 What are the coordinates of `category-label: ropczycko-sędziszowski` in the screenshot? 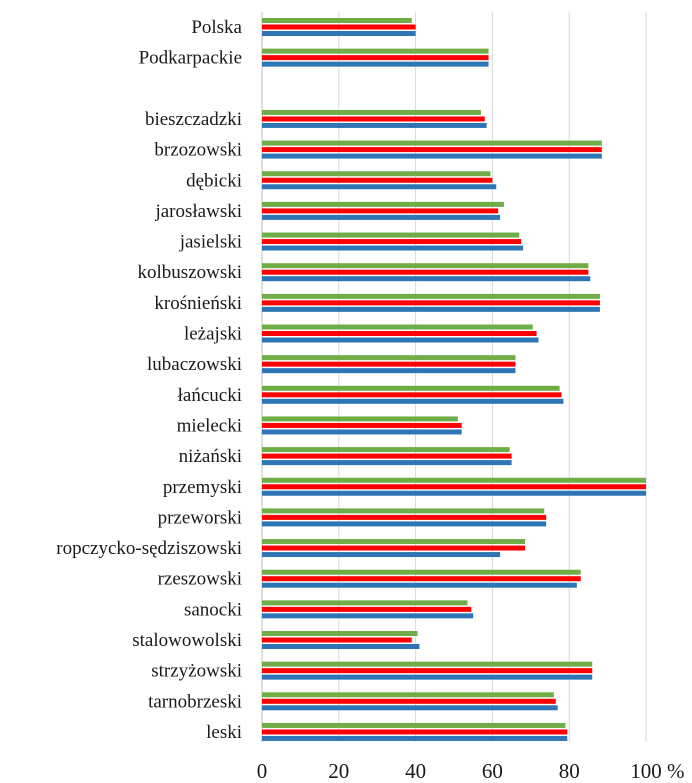 It's located at (149, 548).